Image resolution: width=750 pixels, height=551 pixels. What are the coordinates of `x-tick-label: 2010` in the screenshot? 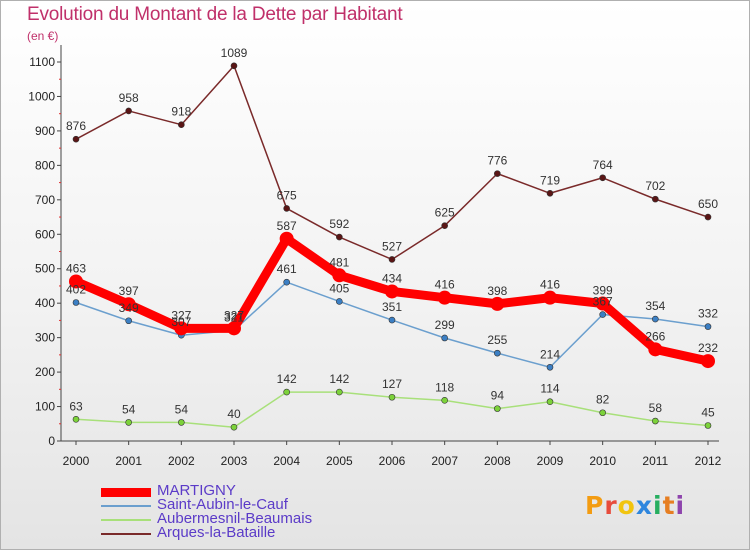 It's located at (602, 461).